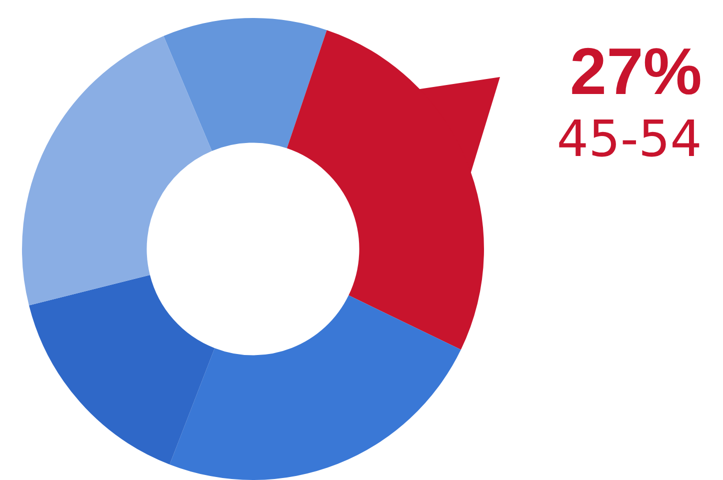 This screenshot has height=480, width=723. I want to click on data-label: 27%, so click(636, 71).